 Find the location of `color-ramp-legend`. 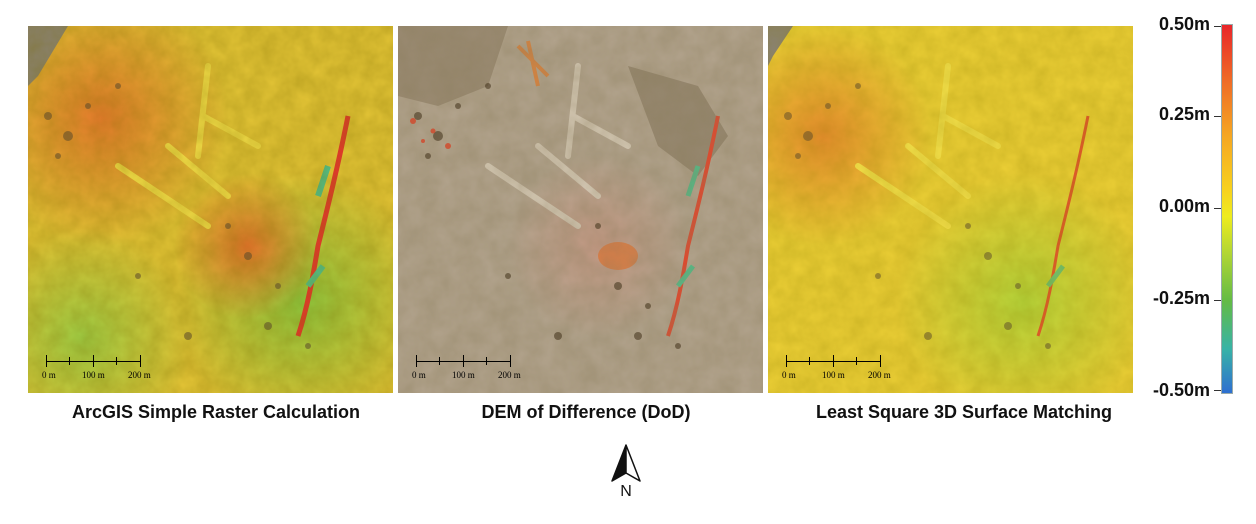

color-ramp-legend is located at coordinates (1227, 209).